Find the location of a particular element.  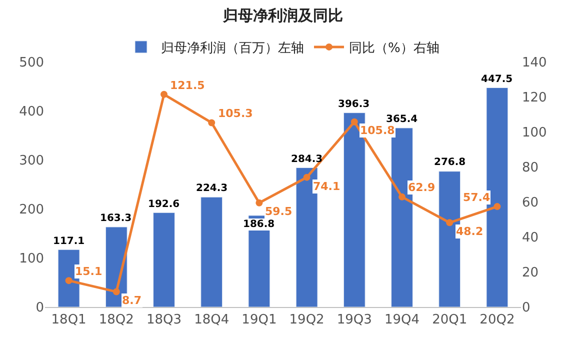

x-tick-label: 20Q2 is located at coordinates (497, 320).